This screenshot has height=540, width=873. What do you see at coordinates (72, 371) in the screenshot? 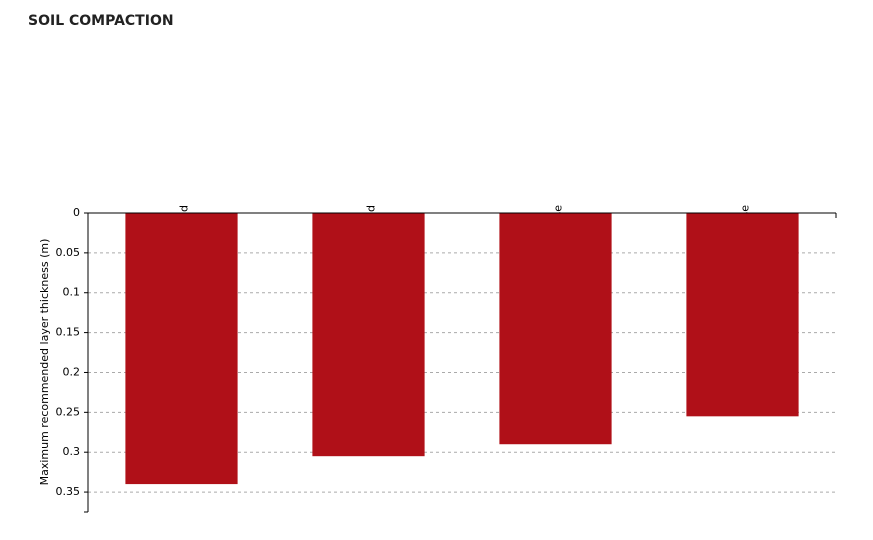
I see `y-tick-label: 0.2` at bounding box center [72, 371].